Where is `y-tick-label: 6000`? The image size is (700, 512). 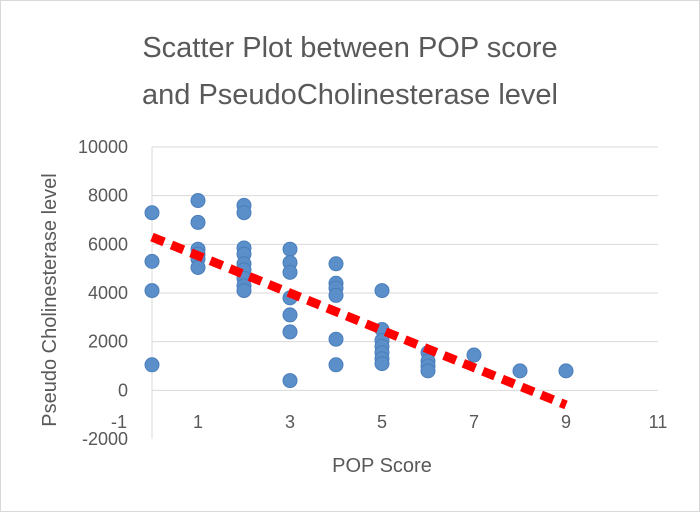 y-tick-label: 6000 is located at coordinates (108, 244).